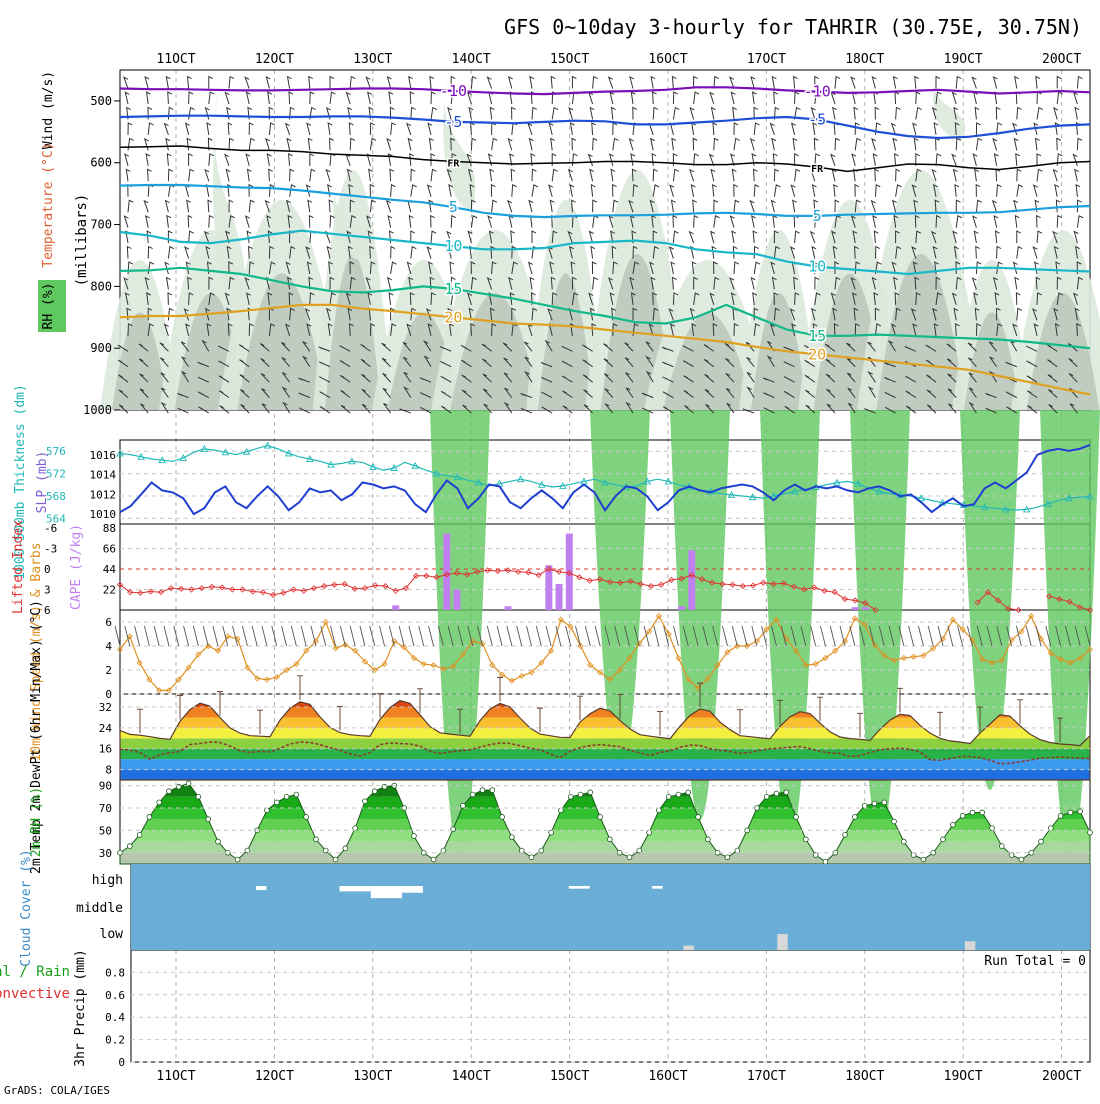 The image size is (1100, 1104). I want to click on temp-tick-label: 32, so click(105, 707).